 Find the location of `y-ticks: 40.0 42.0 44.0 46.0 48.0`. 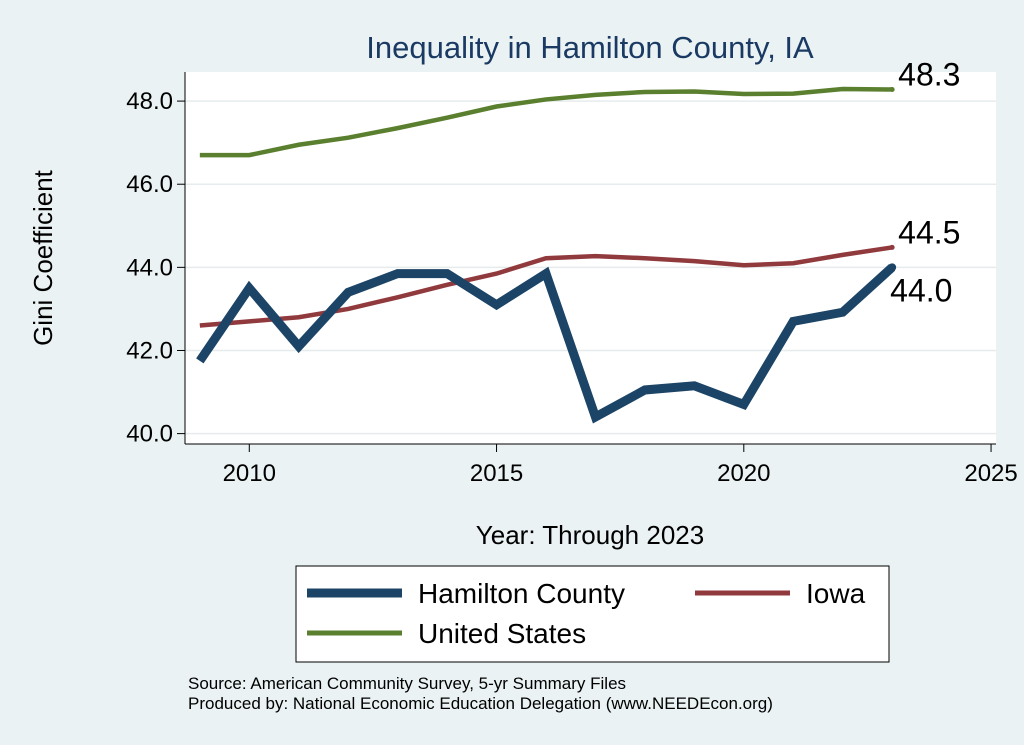

y-ticks: 40.0 42.0 44.0 46.0 48.0 is located at coordinates (155, 268).